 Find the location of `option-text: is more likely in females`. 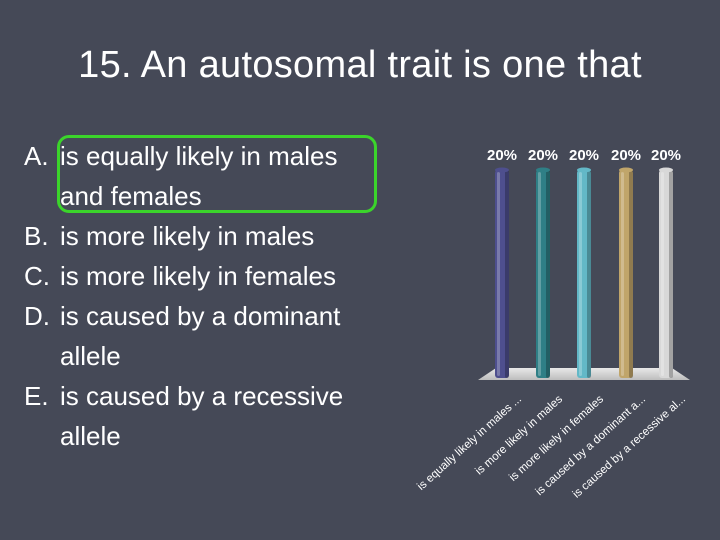

option-text: is more likely in females is located at coordinates (198, 276).